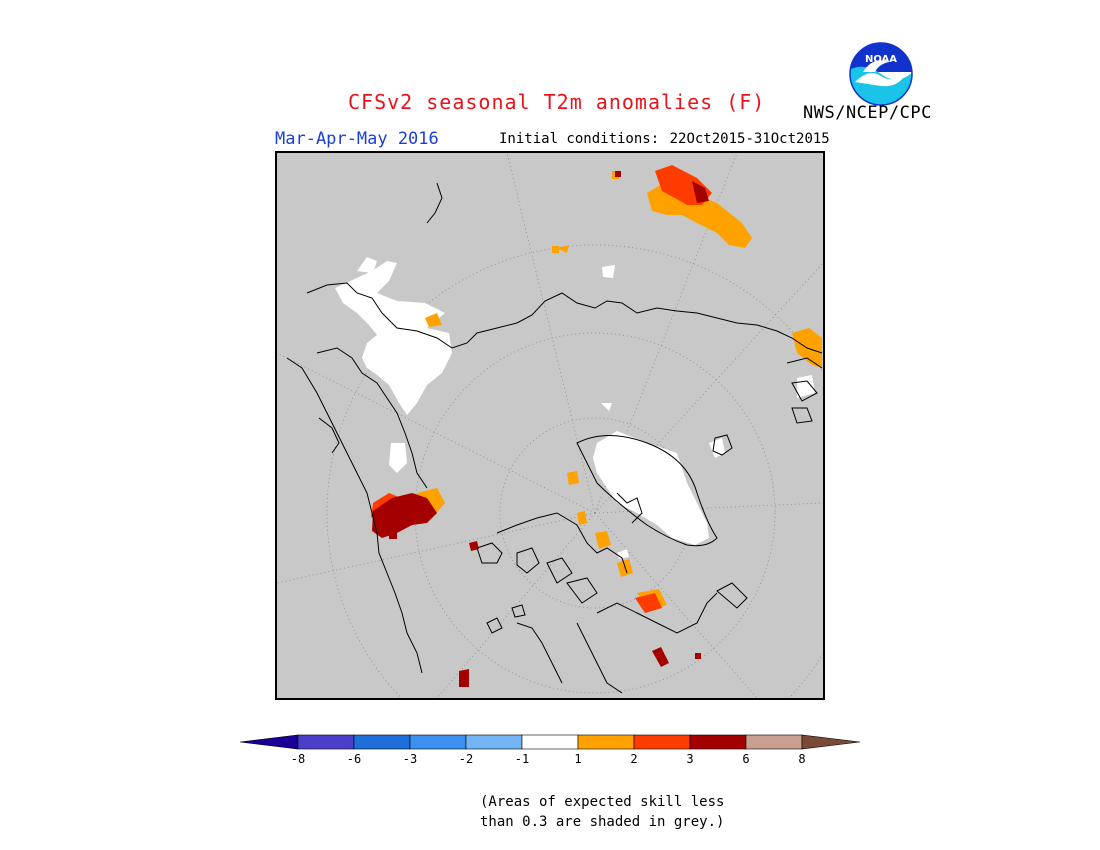 This screenshot has width=1100, height=850. I want to click on legend-tick-label: -2, so click(466, 759).